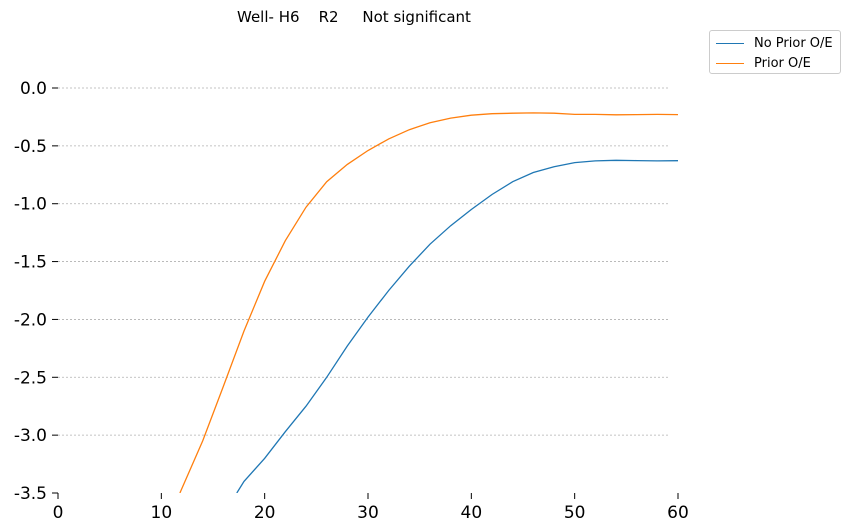  What do you see at coordinates (30, 378) in the screenshot?
I see `y-tick-label: -2.5` at bounding box center [30, 378].